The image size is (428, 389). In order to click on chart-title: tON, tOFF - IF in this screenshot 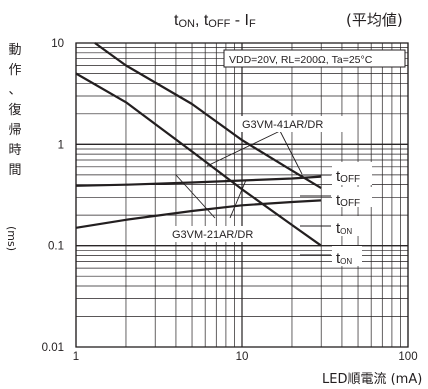, I will do `click(215, 21)`.